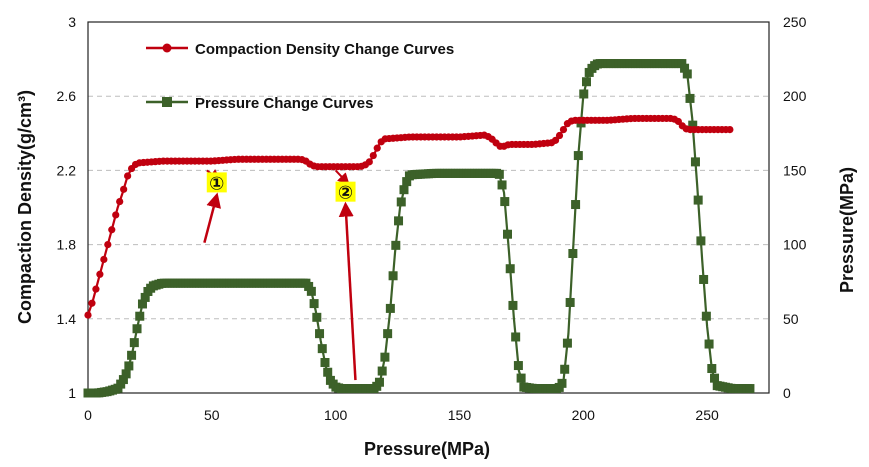 The image size is (869, 467). What do you see at coordinates (401, 415) in the screenshot?
I see `x-axis-ticks: 0 50 100 150 200 250` at bounding box center [401, 415].